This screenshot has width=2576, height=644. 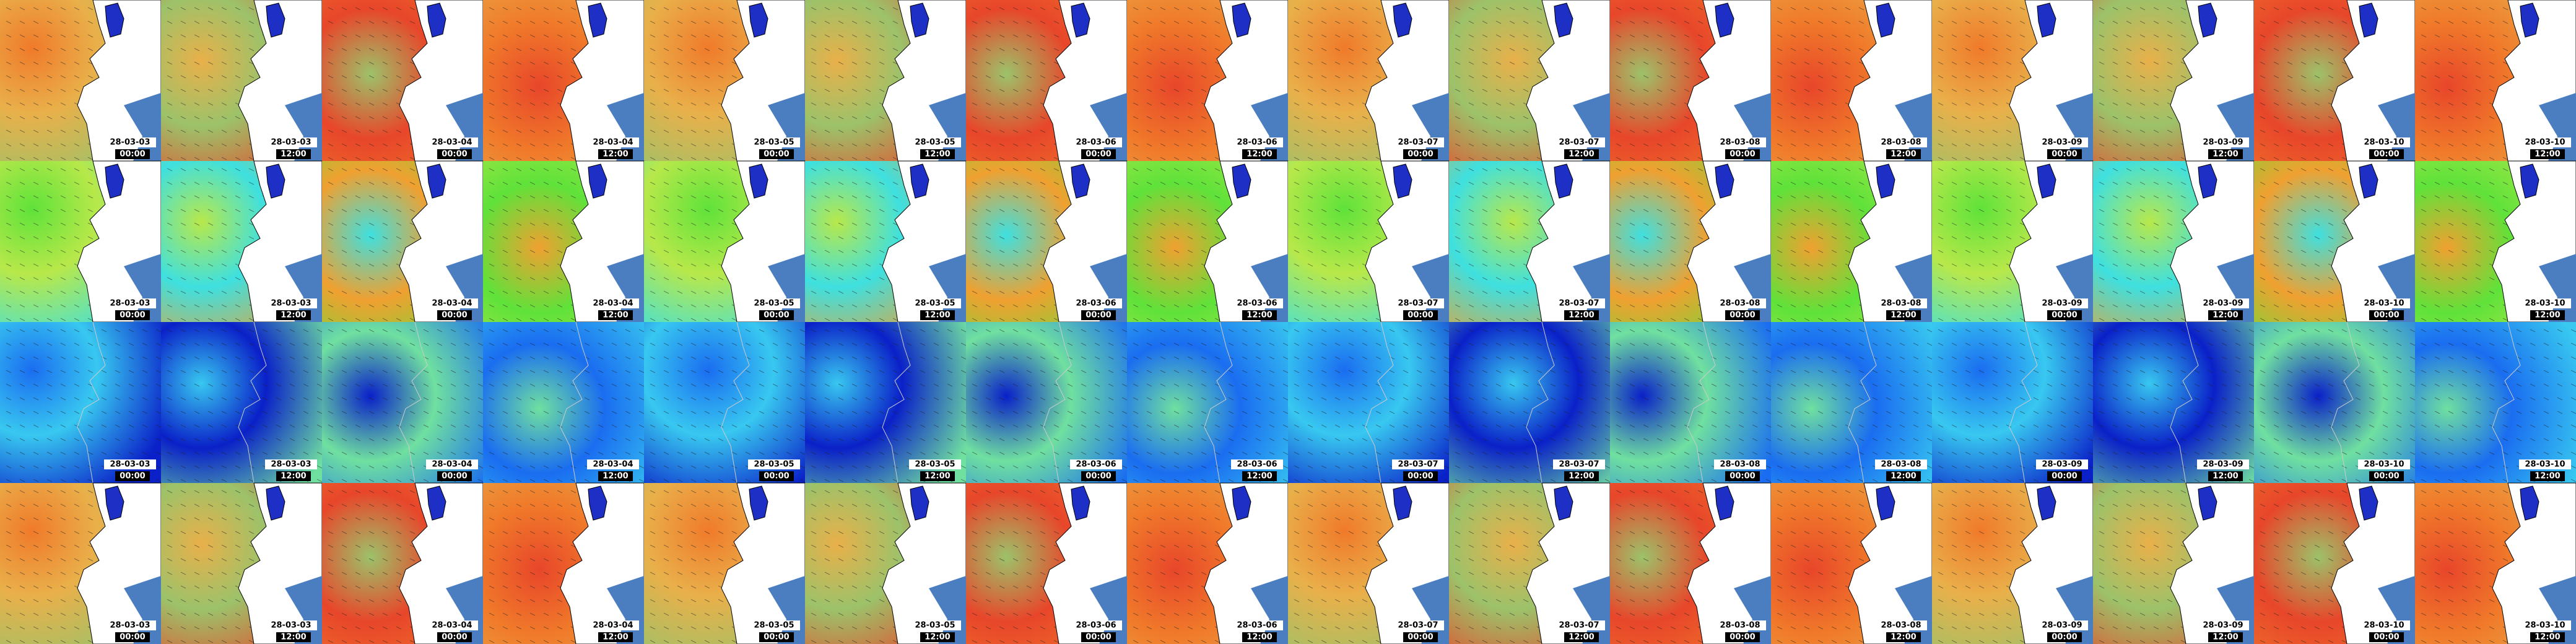 I want to click on map-tile: 28-03-10 00:00, so click(x=2335, y=241).